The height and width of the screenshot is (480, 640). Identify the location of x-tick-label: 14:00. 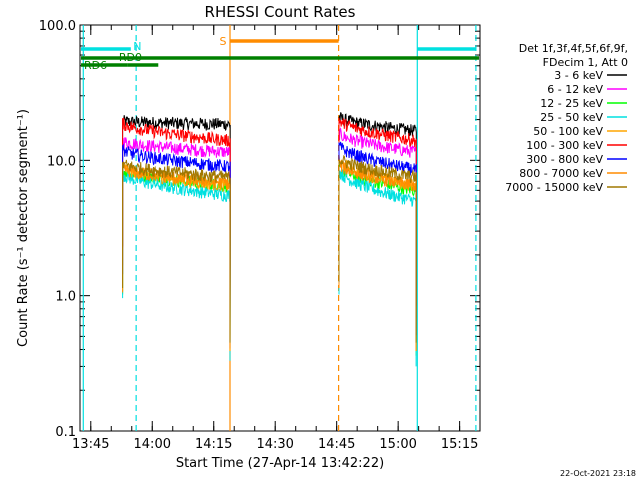
(152, 444).